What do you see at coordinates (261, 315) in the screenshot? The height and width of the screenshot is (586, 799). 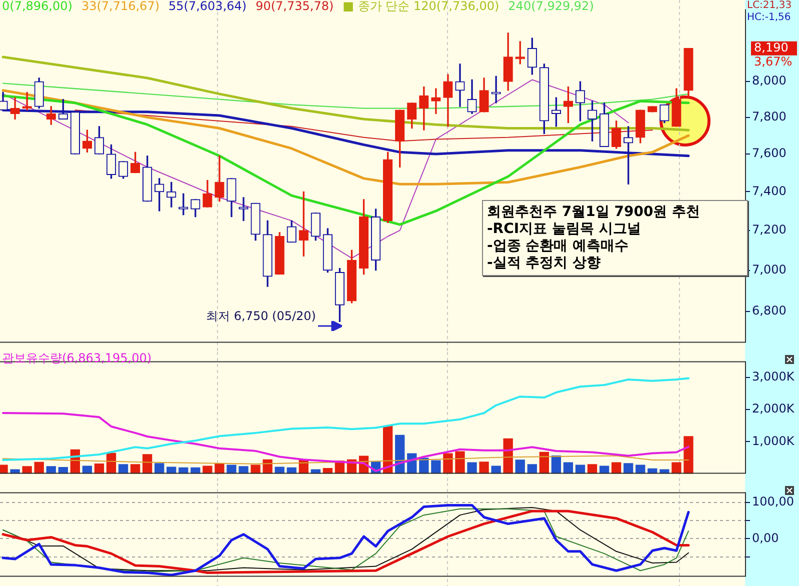 I see `annotation: 최저 6,750 (05/20)` at bounding box center [261, 315].